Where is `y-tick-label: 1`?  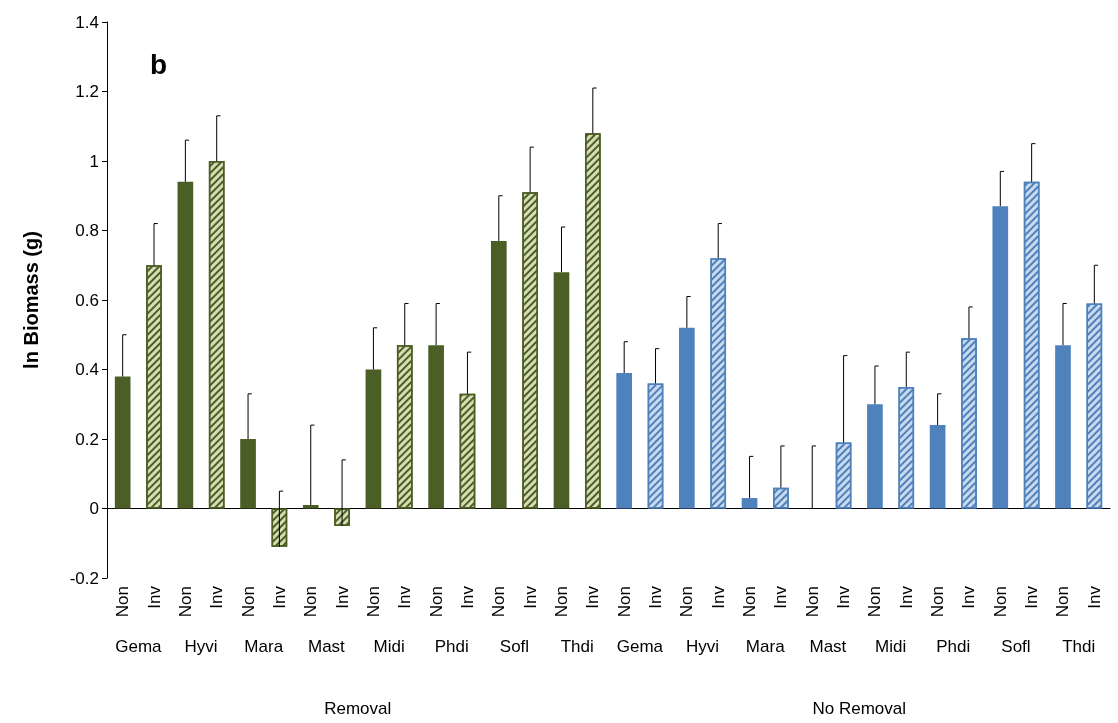
y-tick-label: 1 is located at coordinates (94, 161).